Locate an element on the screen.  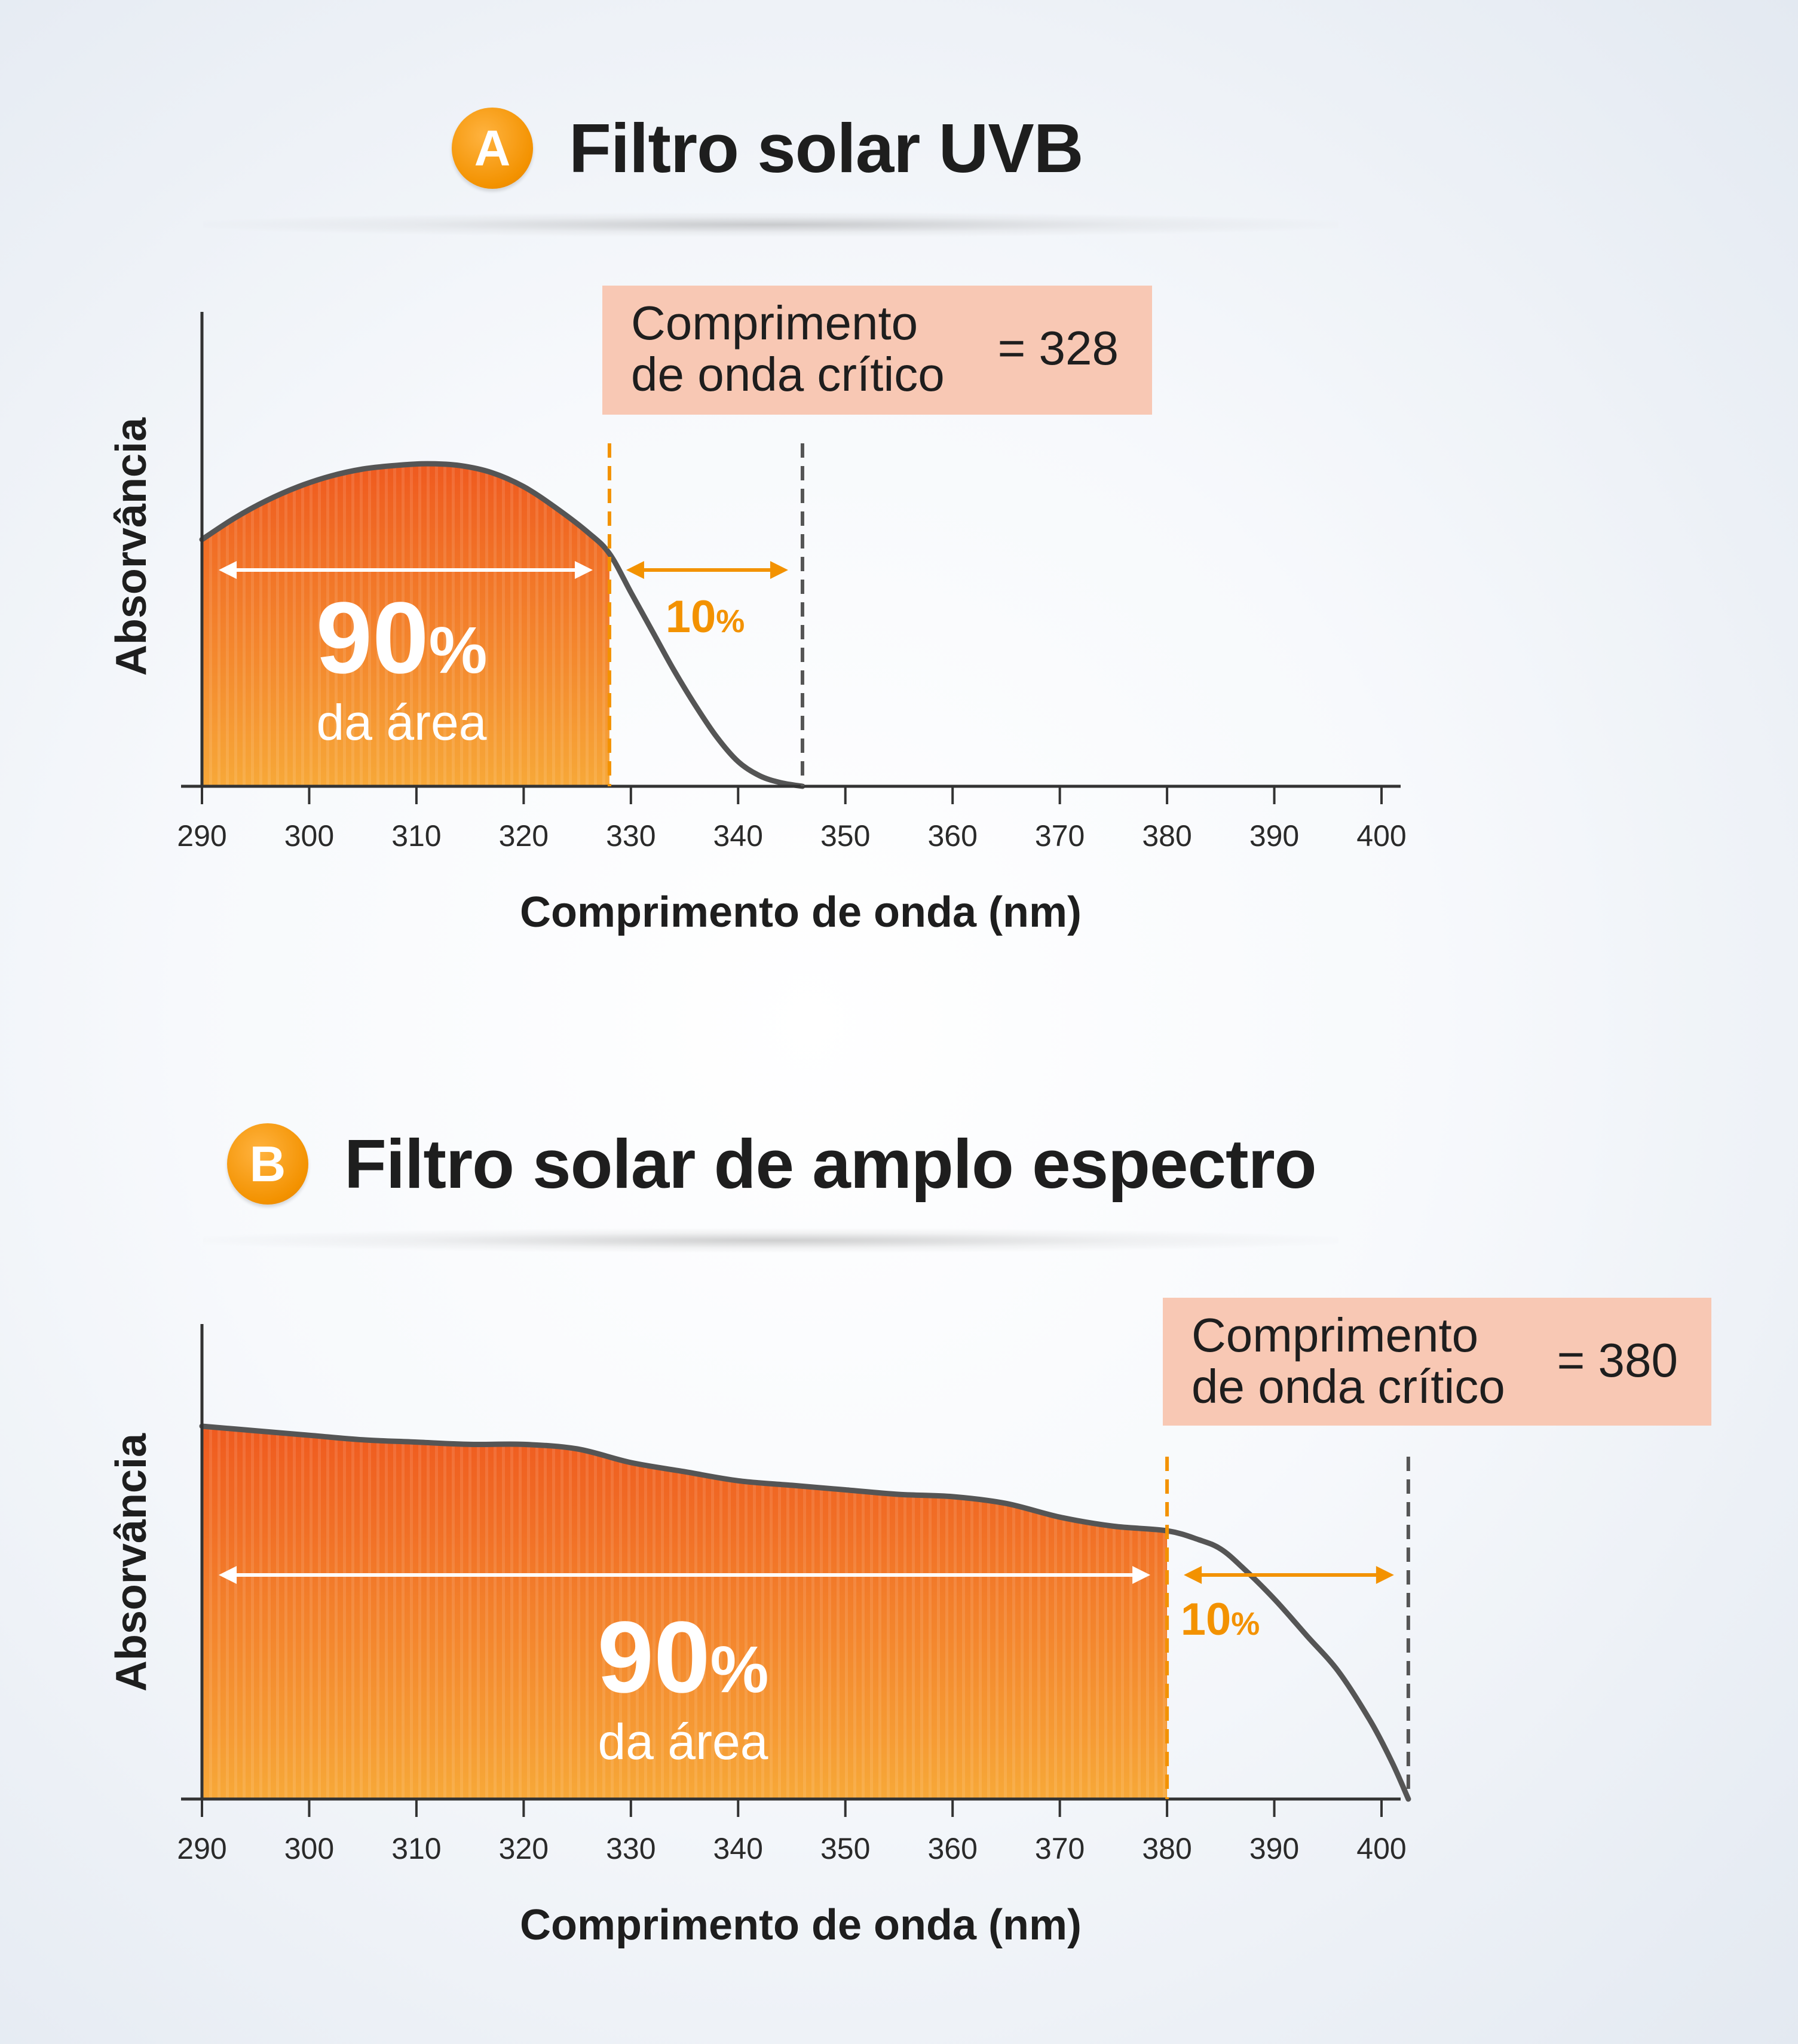
panel-b-title-shadow is located at coordinates (771, 1240).